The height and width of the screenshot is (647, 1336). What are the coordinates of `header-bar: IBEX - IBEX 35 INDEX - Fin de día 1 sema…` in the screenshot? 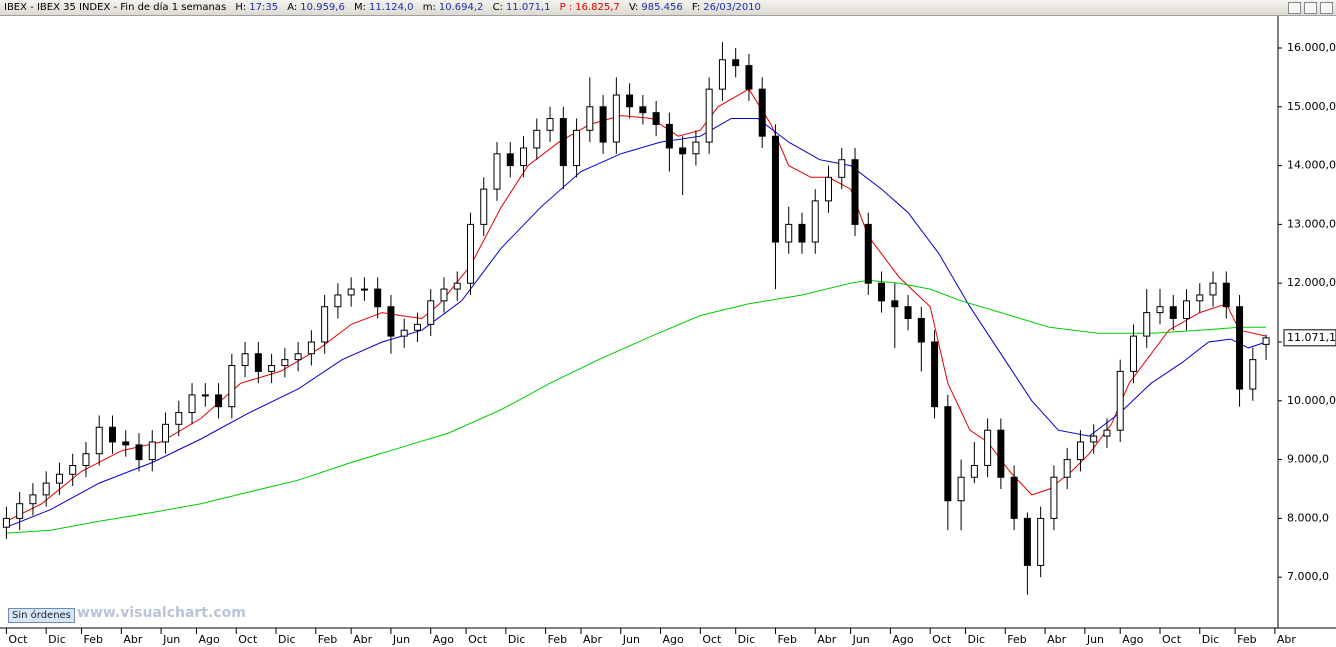 It's located at (668, 8).